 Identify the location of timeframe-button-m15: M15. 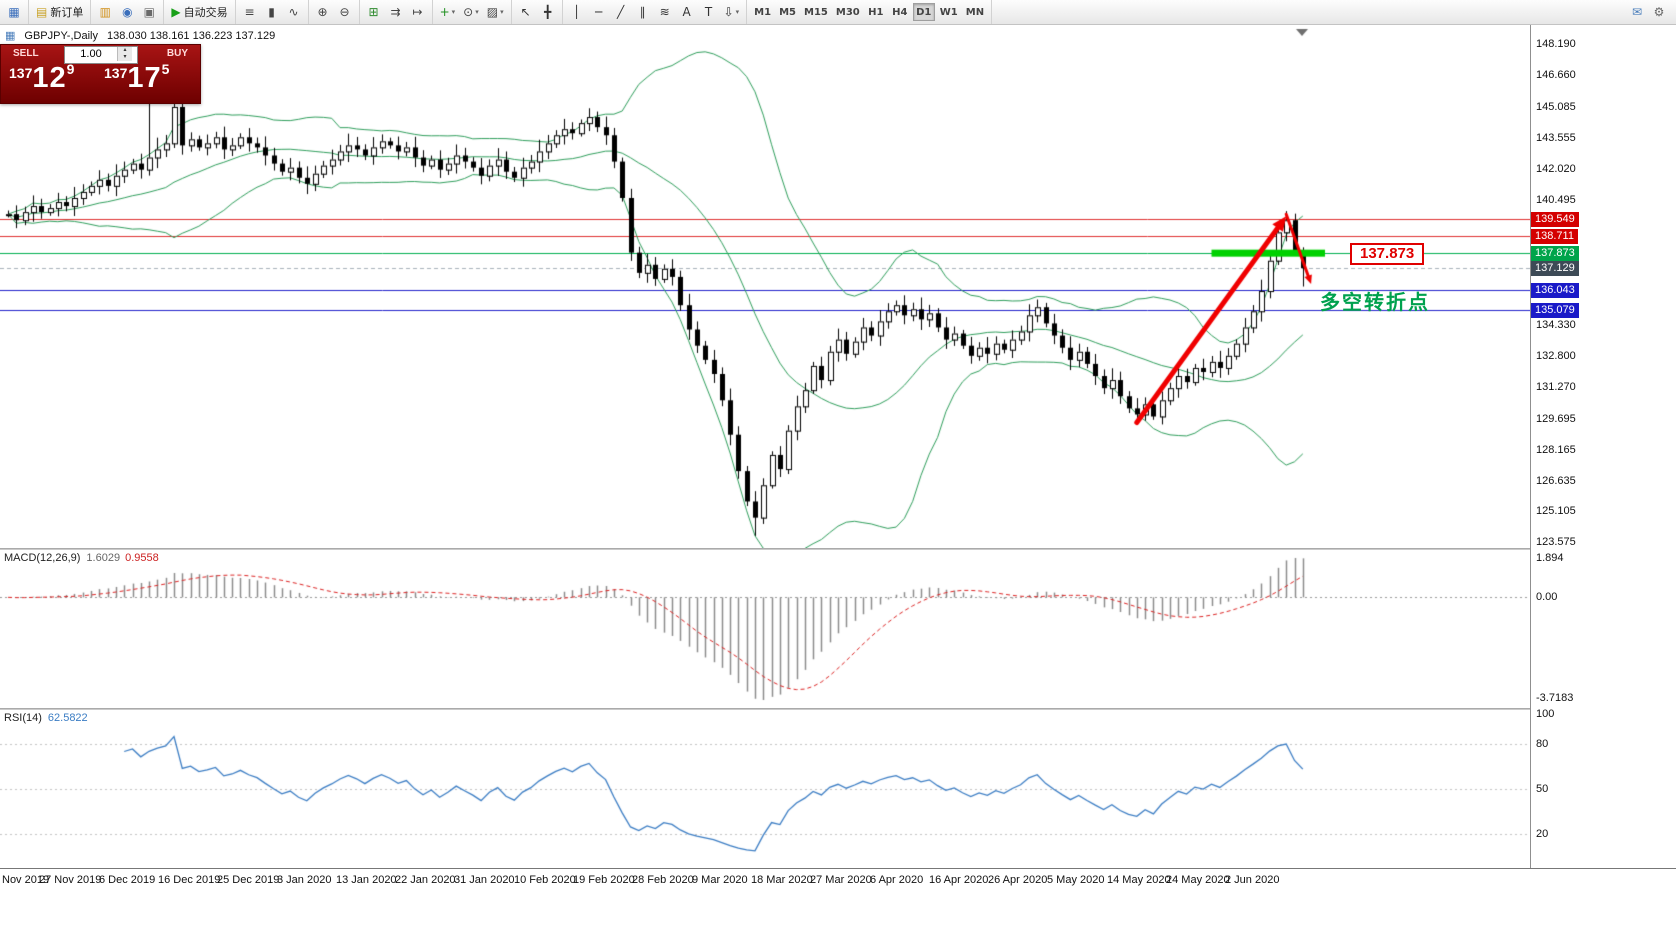
(816, 12).